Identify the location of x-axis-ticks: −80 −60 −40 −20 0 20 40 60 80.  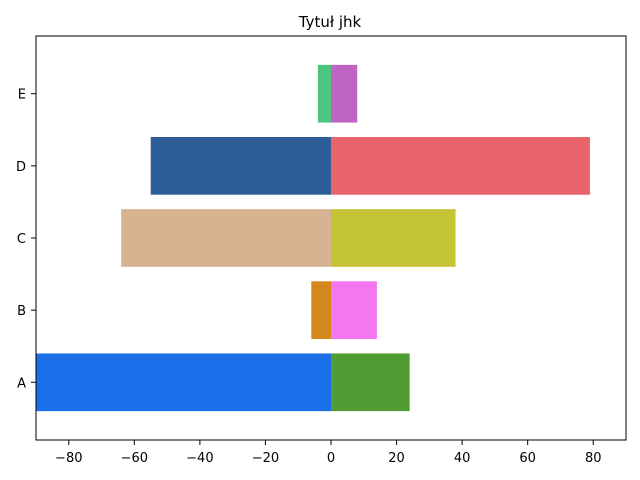
(328, 453).